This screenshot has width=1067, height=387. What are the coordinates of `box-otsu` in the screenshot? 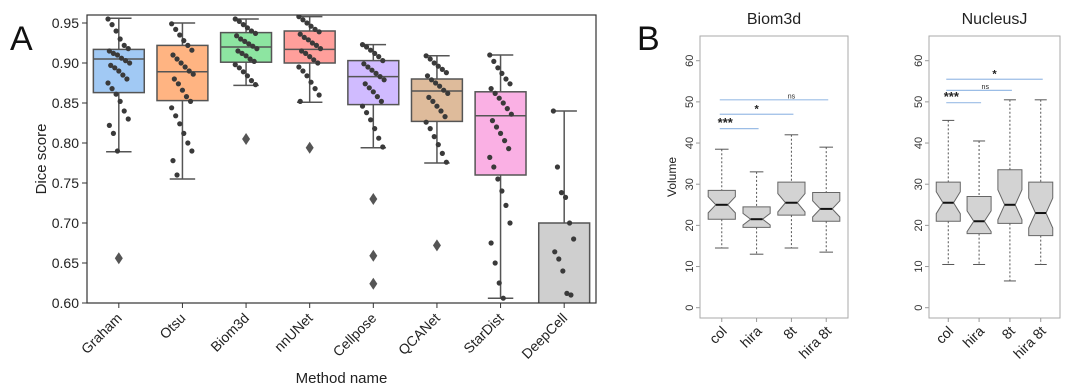 It's located at (182, 101).